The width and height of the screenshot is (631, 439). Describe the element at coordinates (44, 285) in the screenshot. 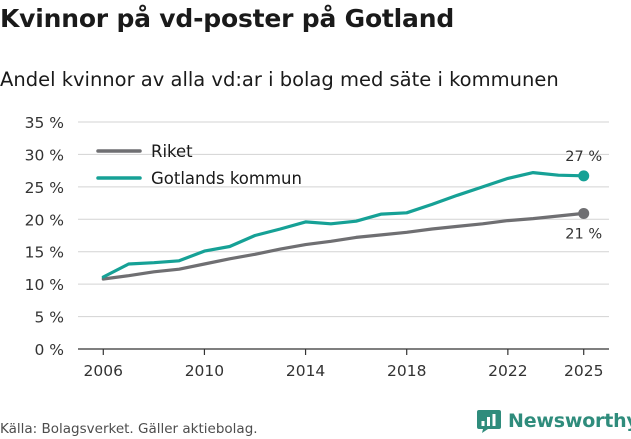

I see `y-tick-label: 10 %` at that location.